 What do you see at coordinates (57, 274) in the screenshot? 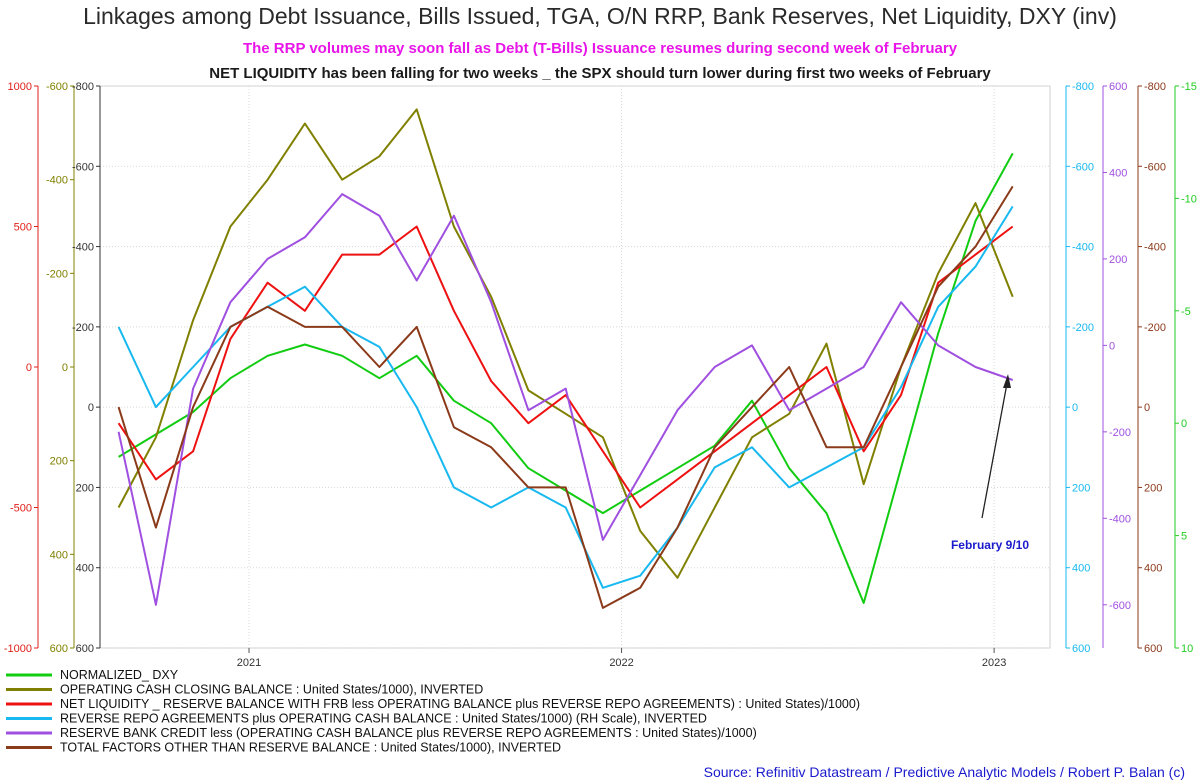
I see `axis-label-olive-2: -200` at bounding box center [57, 274].